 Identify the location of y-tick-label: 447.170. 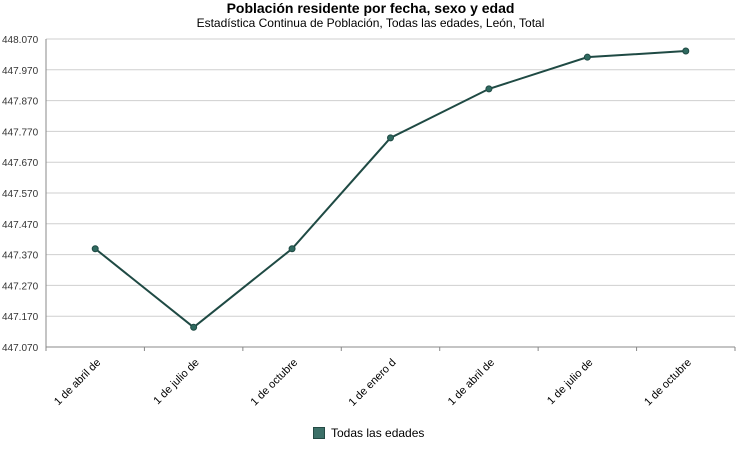
(20, 317).